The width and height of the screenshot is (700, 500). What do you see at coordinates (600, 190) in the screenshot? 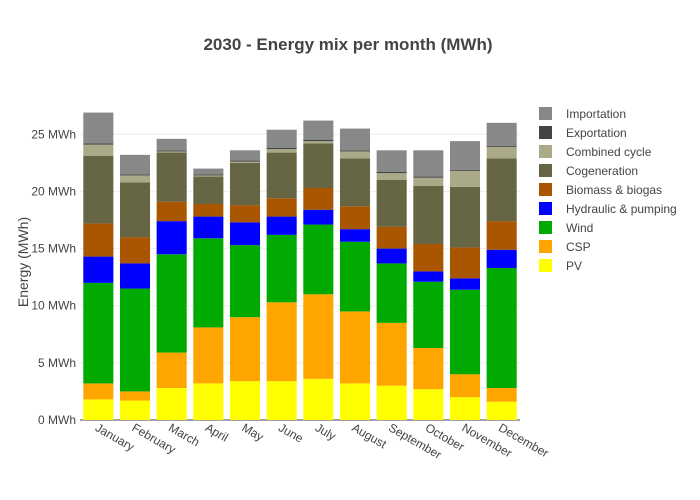
I see `legend-item-biomass-and-biogas: Biomass & biogas` at bounding box center [600, 190].